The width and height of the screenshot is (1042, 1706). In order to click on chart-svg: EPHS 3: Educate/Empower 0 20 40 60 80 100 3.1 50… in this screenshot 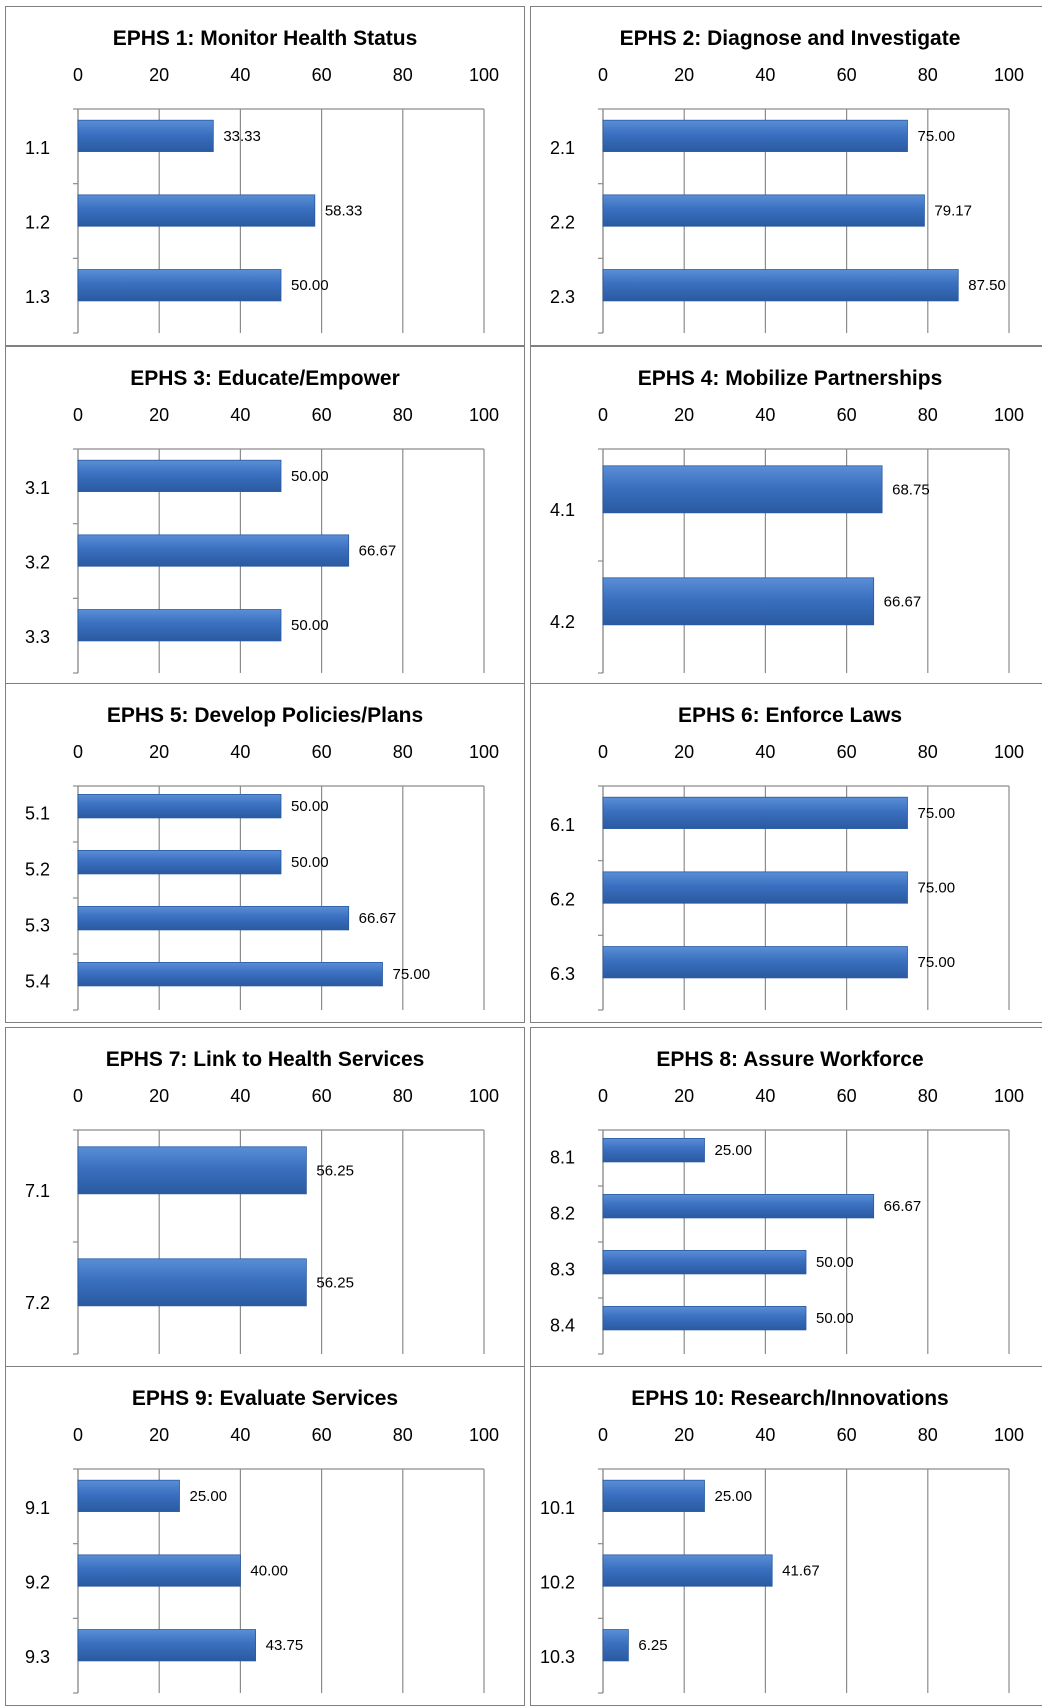, I will do `click(262, 520)`.